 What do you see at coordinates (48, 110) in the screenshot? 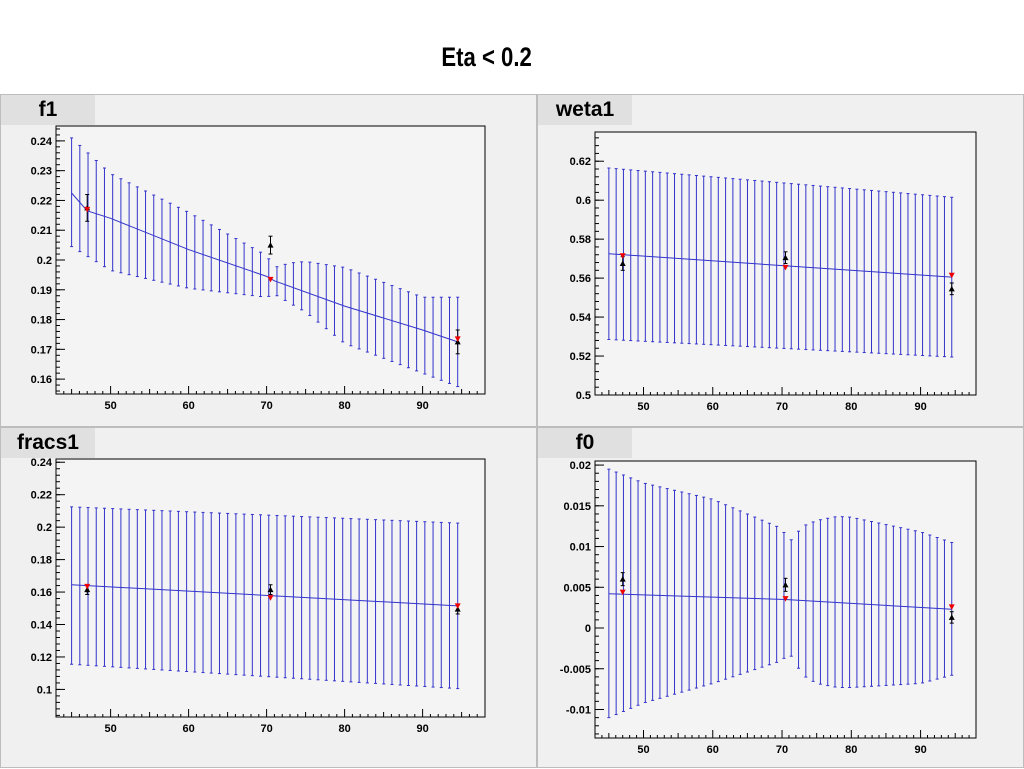
I see `chart-title-f1: f1` at bounding box center [48, 110].